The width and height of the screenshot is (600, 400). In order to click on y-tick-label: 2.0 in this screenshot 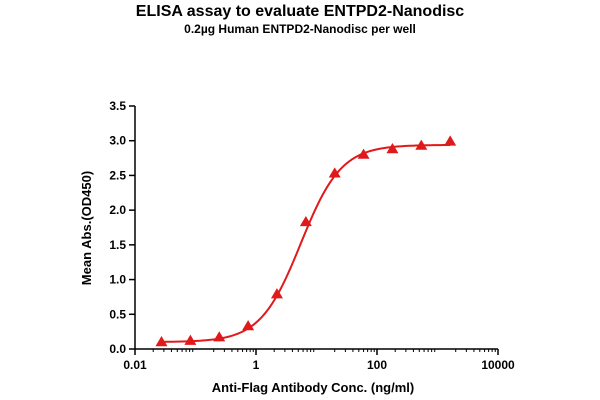, I will do `click(117, 210)`.